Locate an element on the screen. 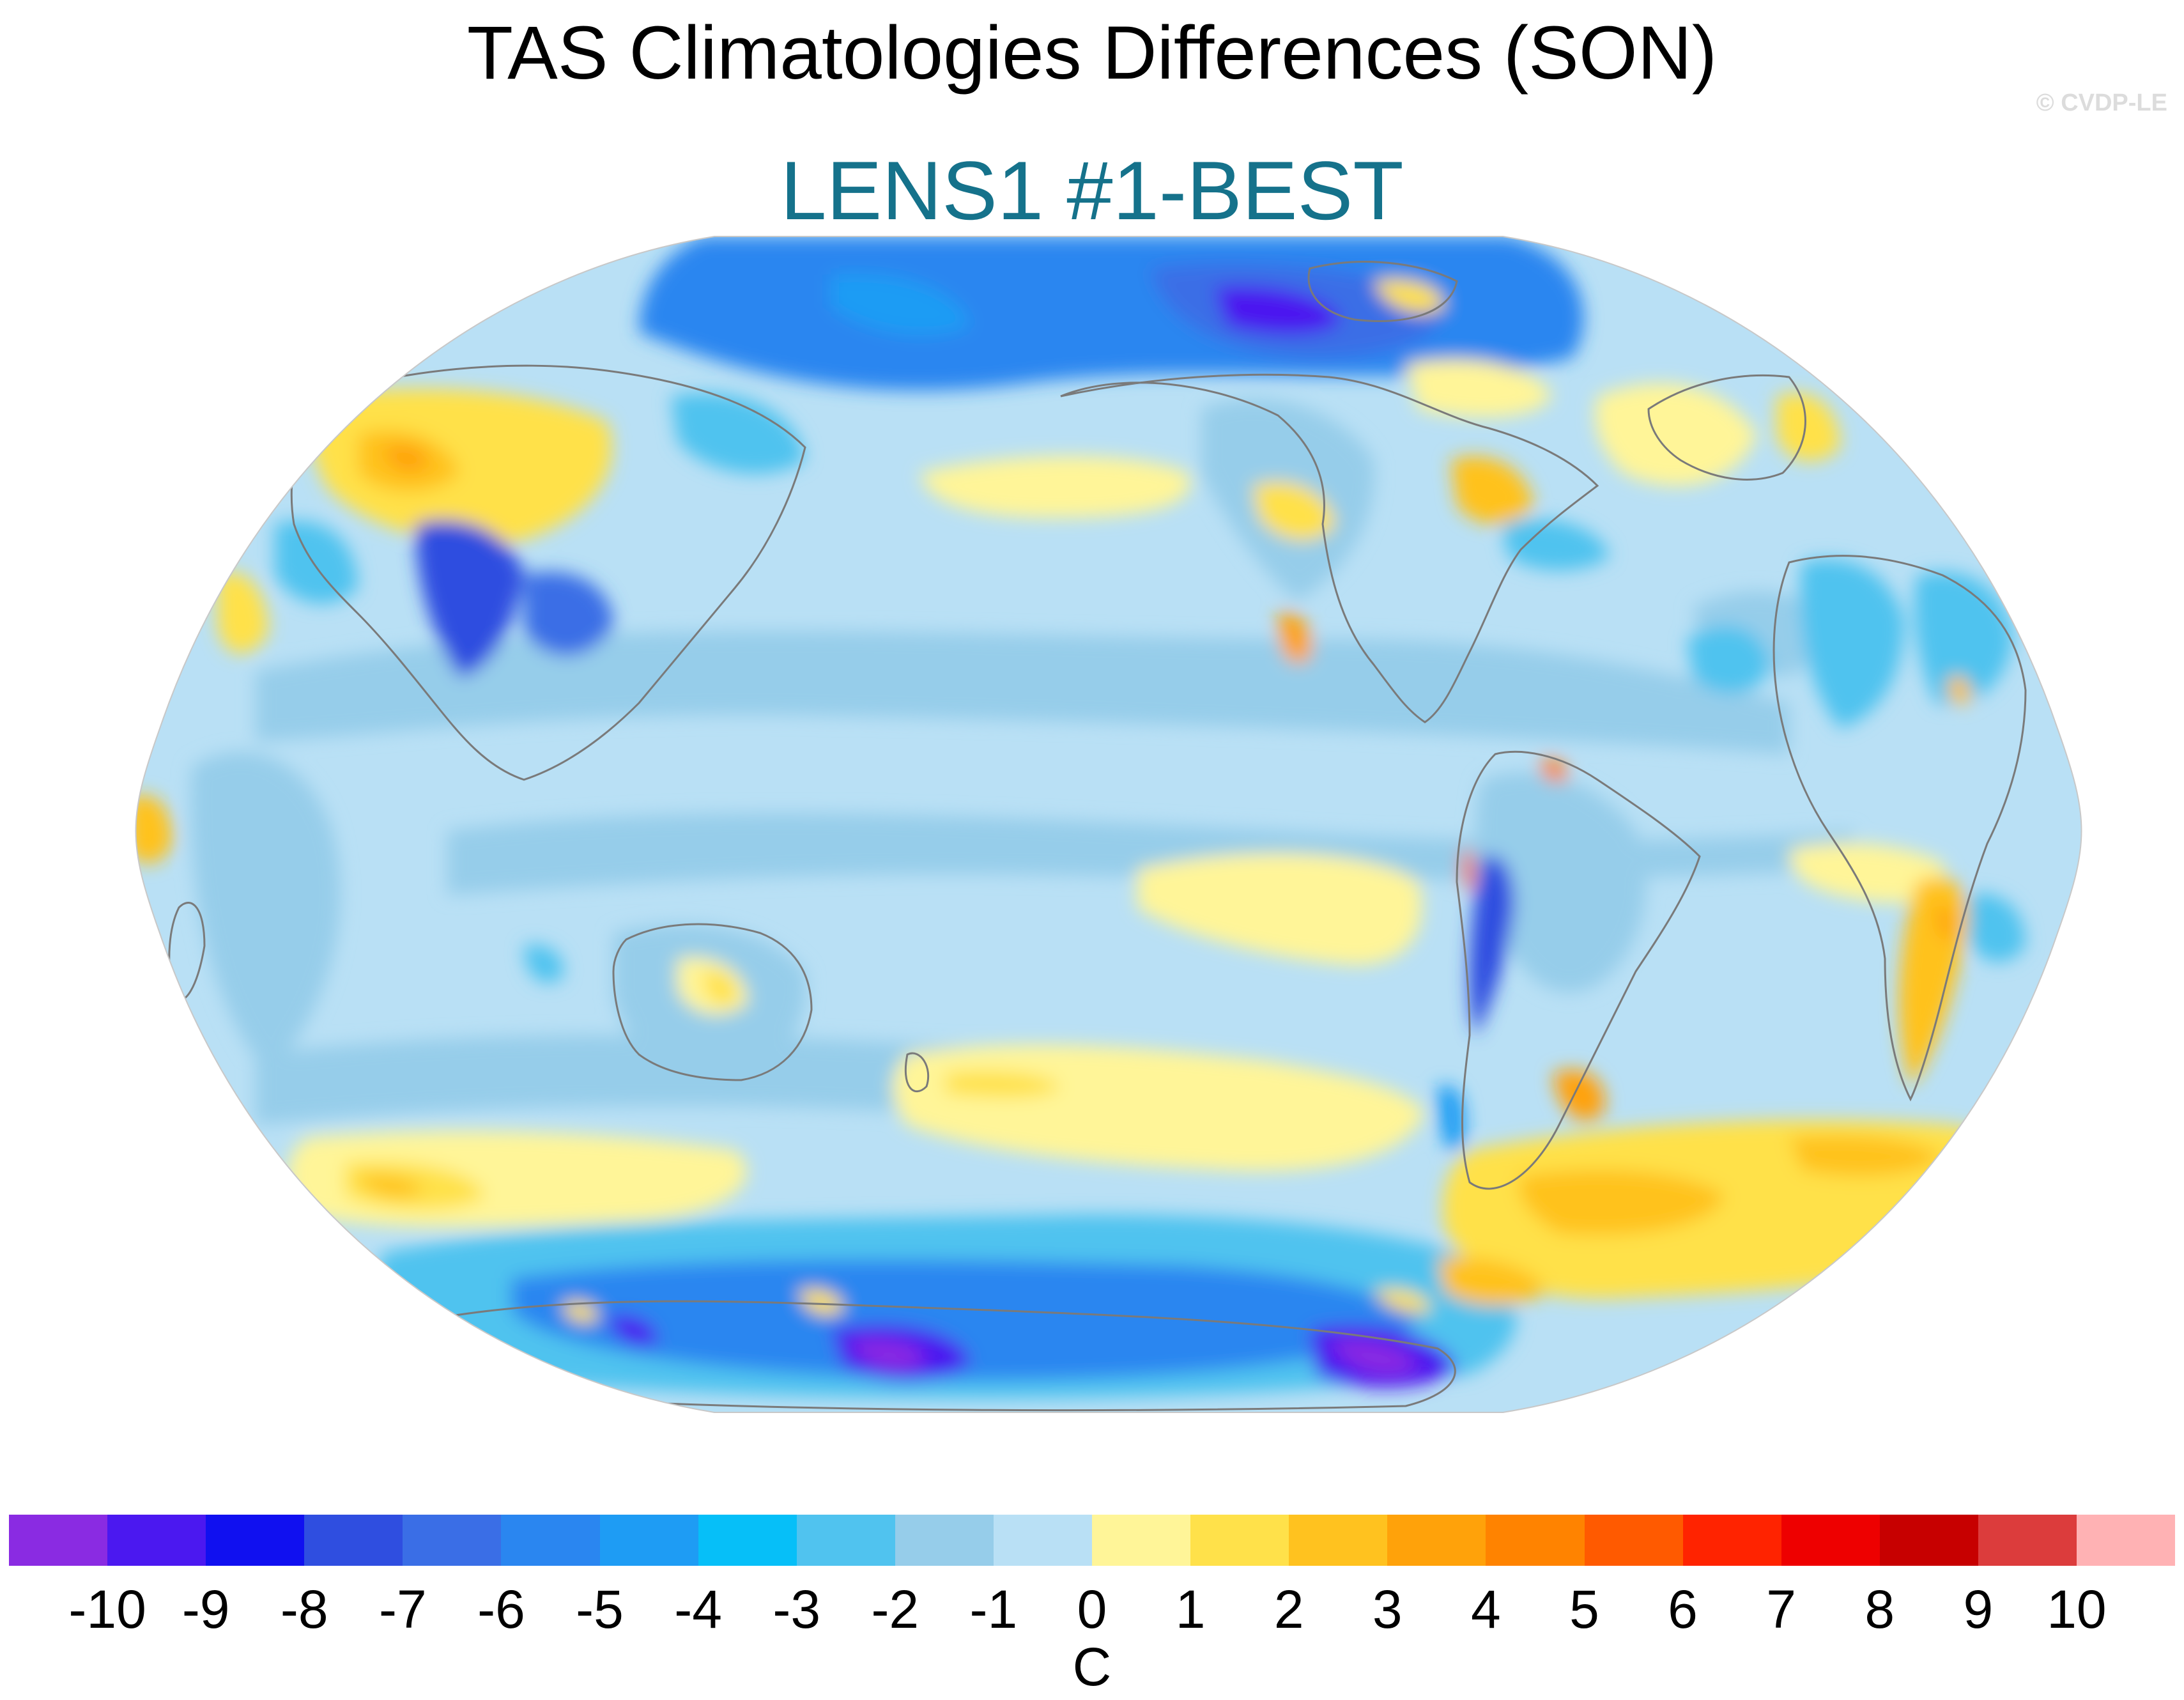 Image resolution: width=2184 pixels, height=1700 pixels. figure-title: TAS Climatologies Differences (SON) is located at coordinates (1092, 53).